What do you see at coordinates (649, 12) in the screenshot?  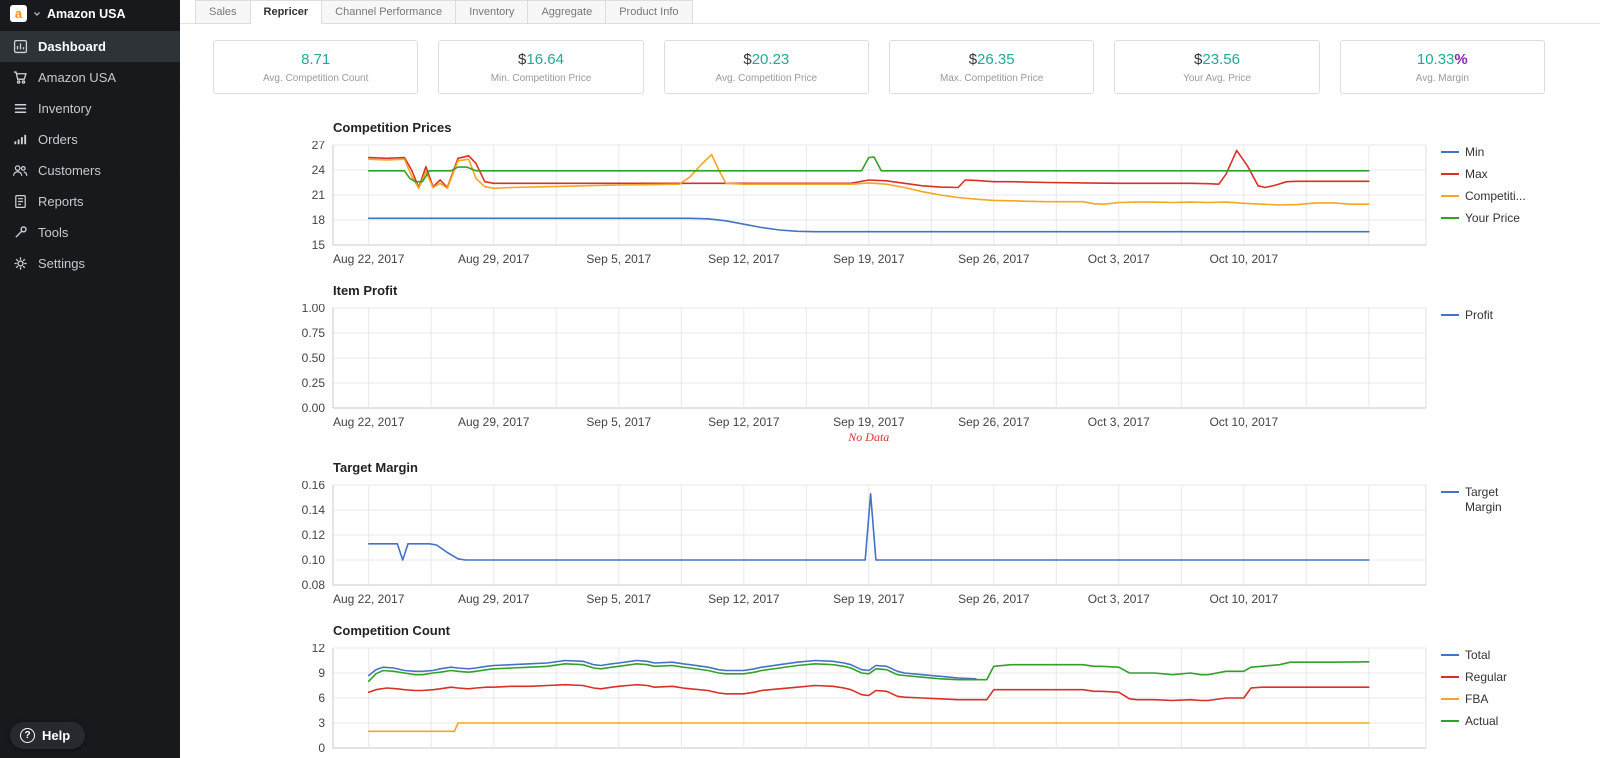 I see `tab-product-info: Product Info` at bounding box center [649, 12].